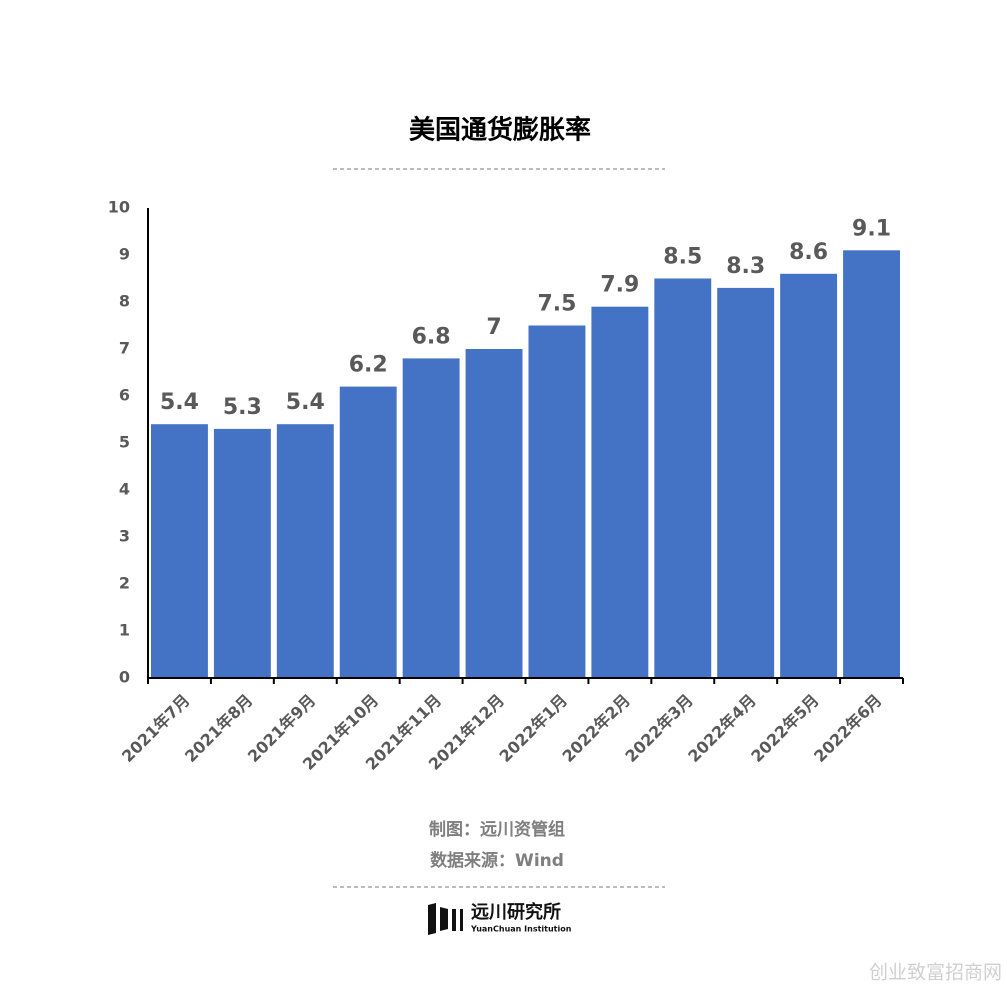 This screenshot has width=1007, height=988. I want to click on y-tick-label: 1, so click(124, 630).